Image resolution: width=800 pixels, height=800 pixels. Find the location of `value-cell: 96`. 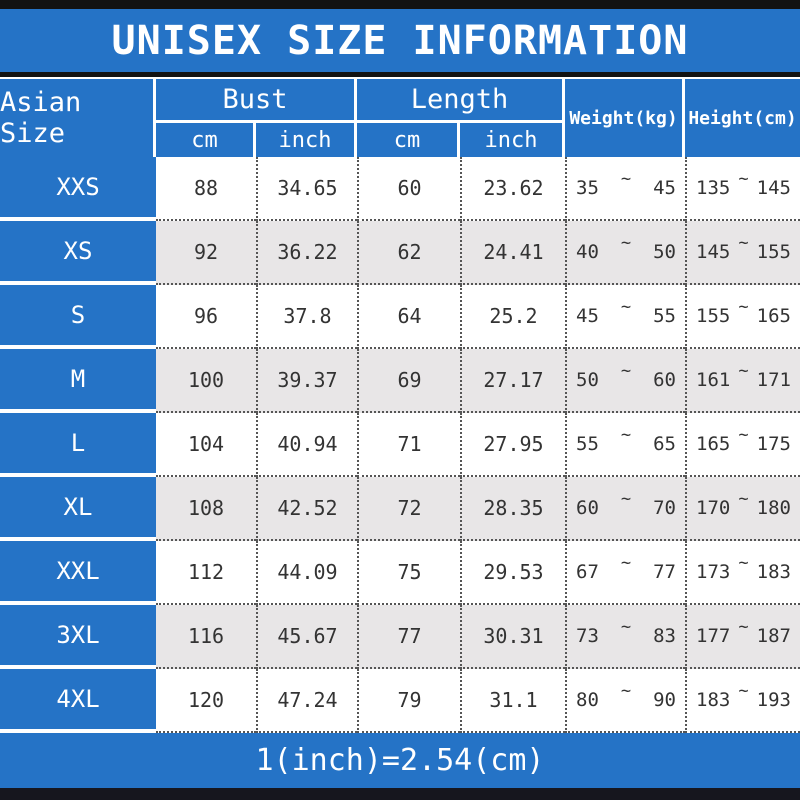

value-cell: 96 is located at coordinates (206, 317).